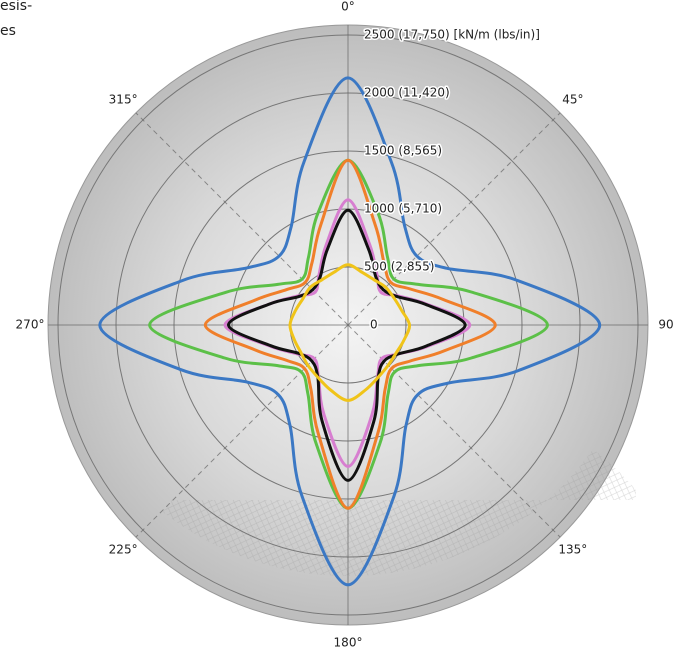  I want to click on theta-tick-label: 270°, so click(30, 325).